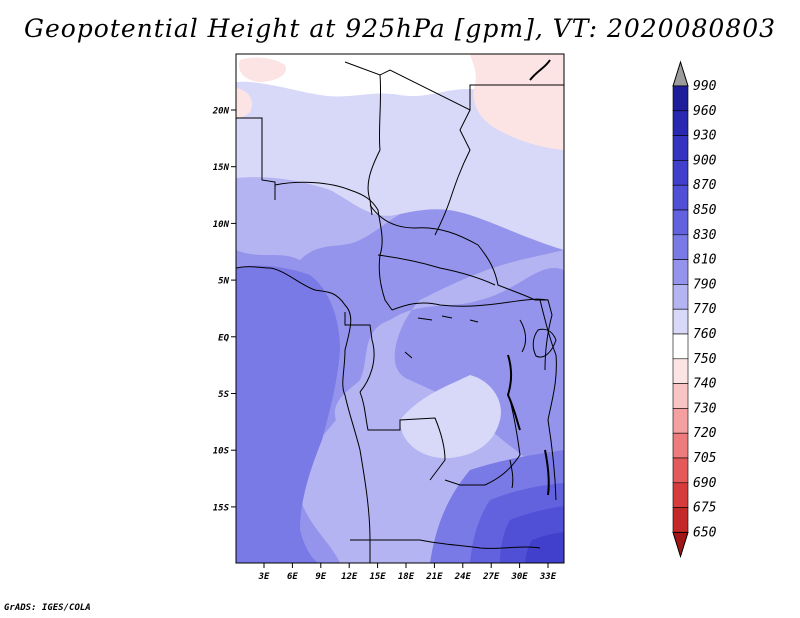  What do you see at coordinates (538, 338) in the screenshot?
I see `lake-victoria` at bounding box center [538, 338].